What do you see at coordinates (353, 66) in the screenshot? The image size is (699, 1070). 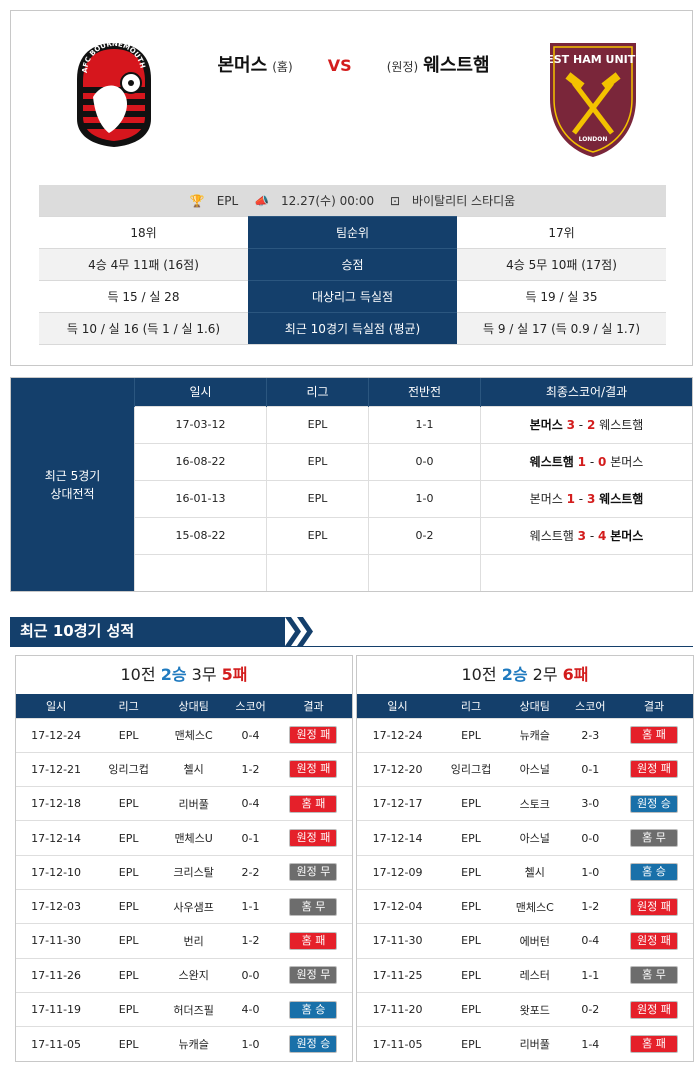 I see `match-title: 본머스 (홈) VS (원정) 웨스트햄` at bounding box center [353, 66].